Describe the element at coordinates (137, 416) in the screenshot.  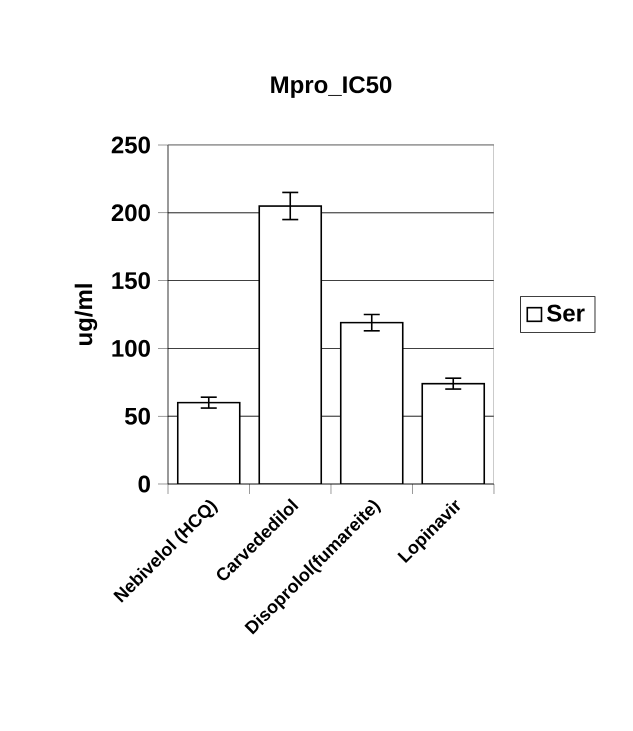
I see `y-tick-label: 50` at that location.